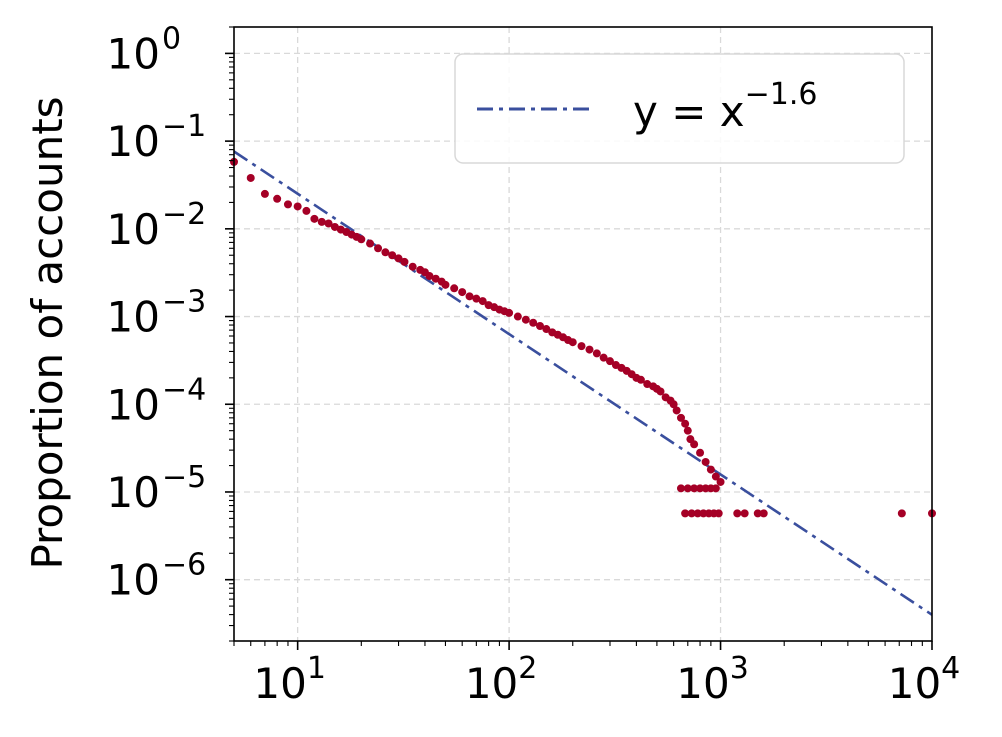  What do you see at coordinates (184, 126) in the screenshot?
I see `y-tick-exponent: −1` at bounding box center [184, 126].